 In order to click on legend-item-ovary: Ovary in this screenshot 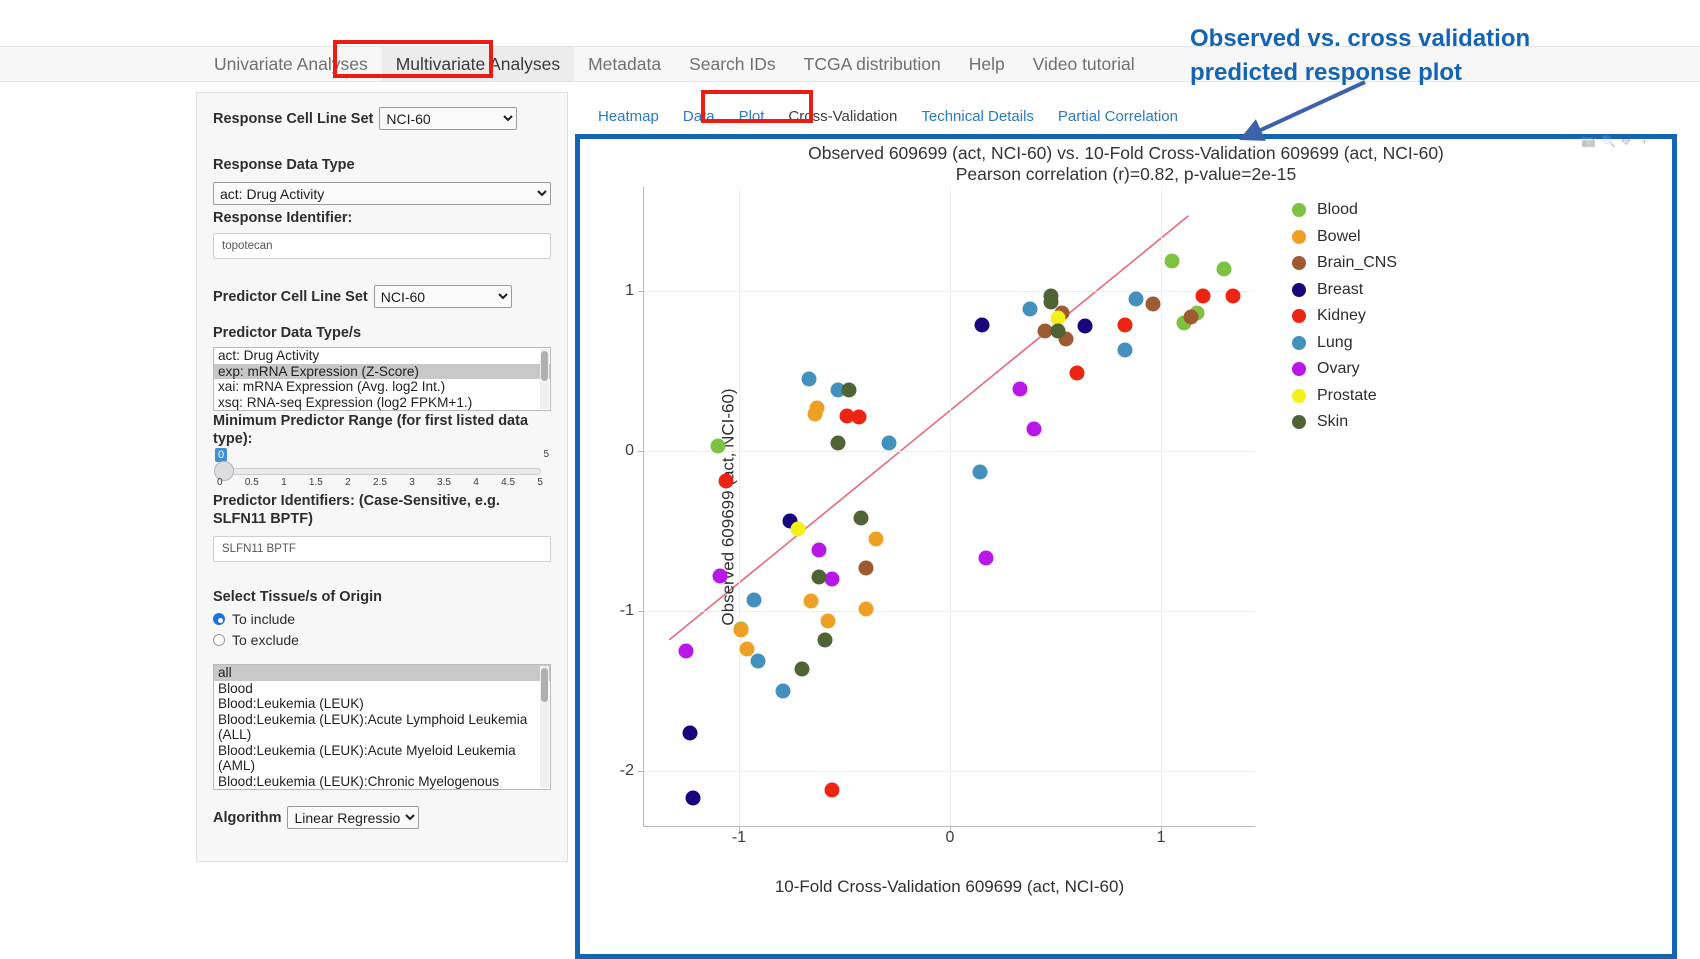, I will do `click(1407, 369)`.